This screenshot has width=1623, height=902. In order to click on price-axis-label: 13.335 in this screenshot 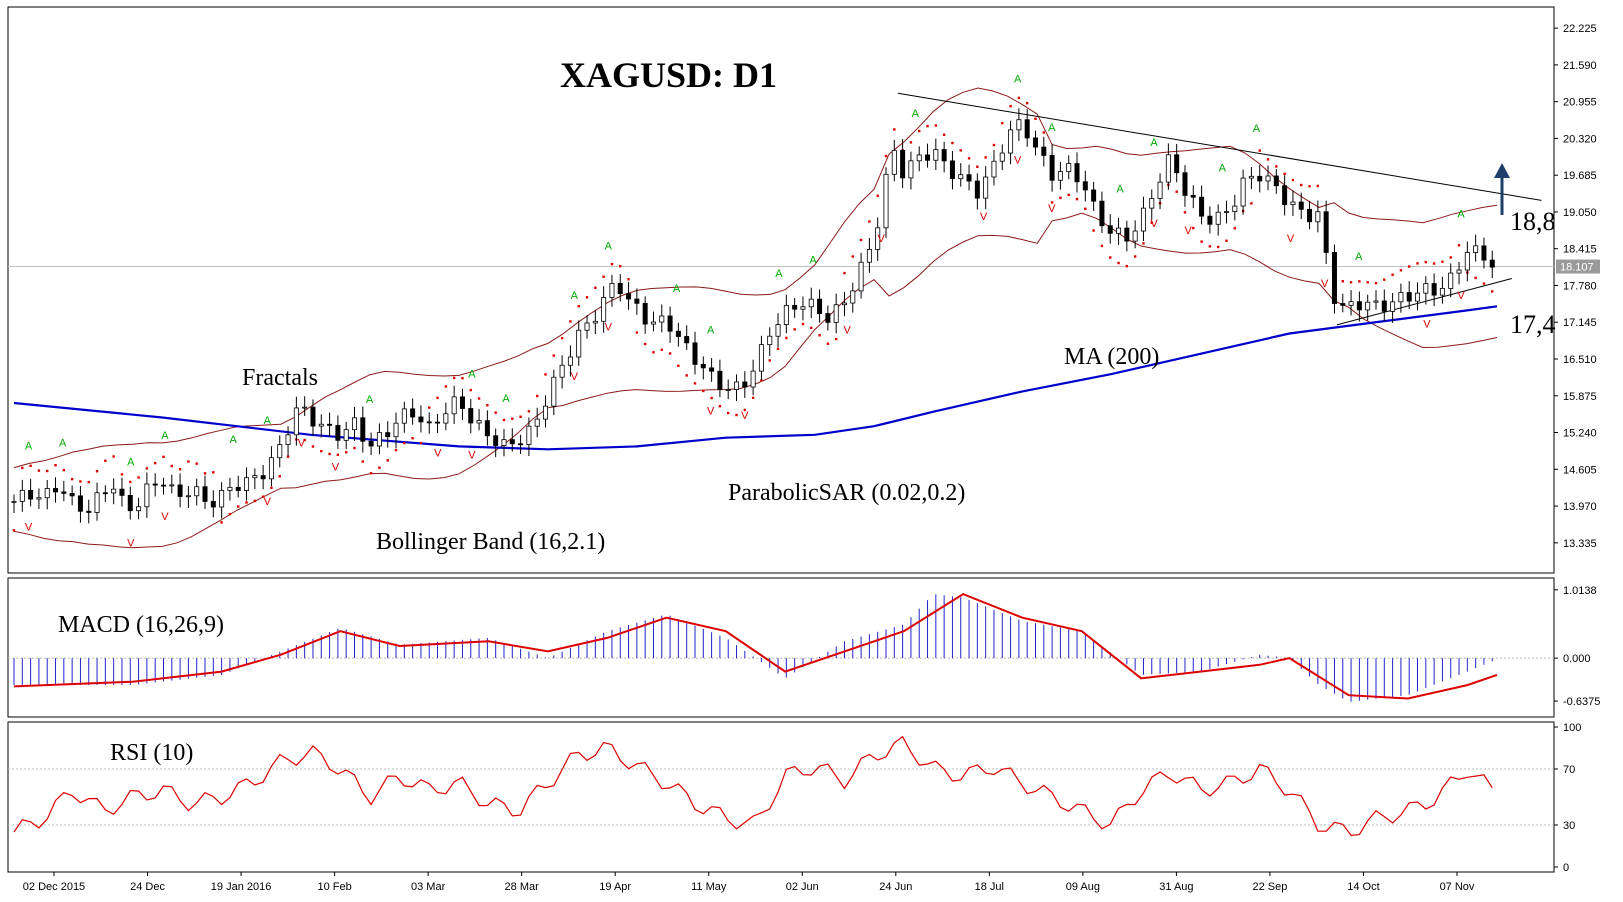, I will do `click(1580, 544)`.